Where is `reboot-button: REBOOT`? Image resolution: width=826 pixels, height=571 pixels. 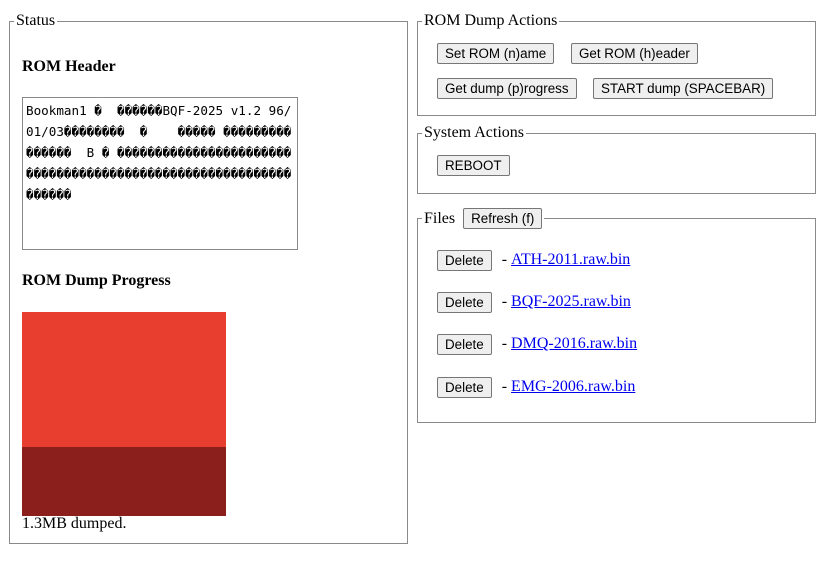 reboot-button: REBOOT is located at coordinates (473, 165).